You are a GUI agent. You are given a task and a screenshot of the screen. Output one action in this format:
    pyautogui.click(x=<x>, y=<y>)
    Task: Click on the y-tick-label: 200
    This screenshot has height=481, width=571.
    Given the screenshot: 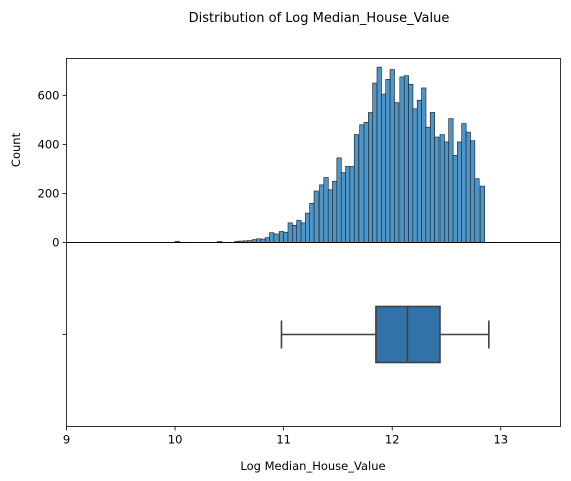 What is the action you would take?
    pyautogui.click(x=49, y=193)
    